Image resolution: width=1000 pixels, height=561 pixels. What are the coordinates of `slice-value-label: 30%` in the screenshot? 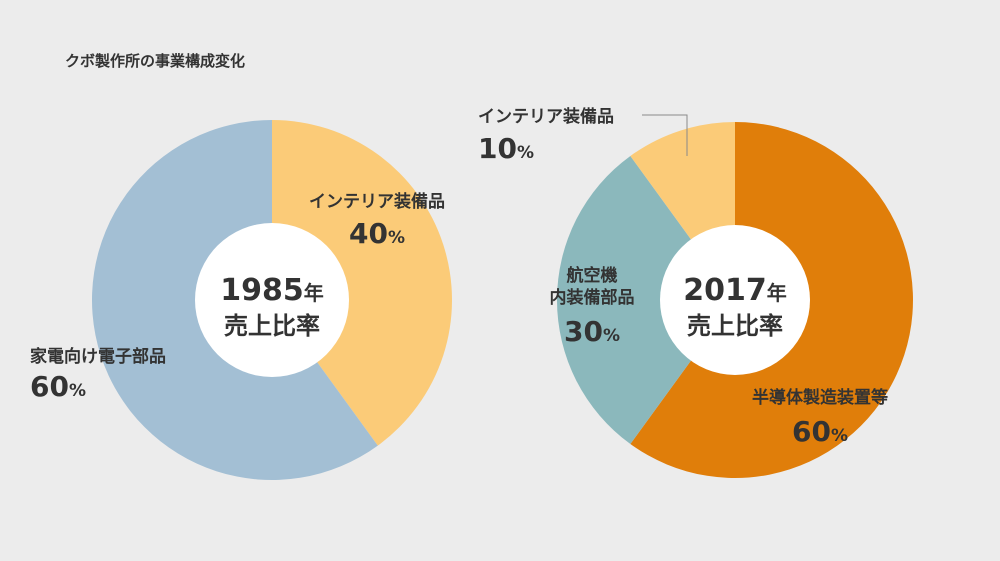 It's located at (592, 331).